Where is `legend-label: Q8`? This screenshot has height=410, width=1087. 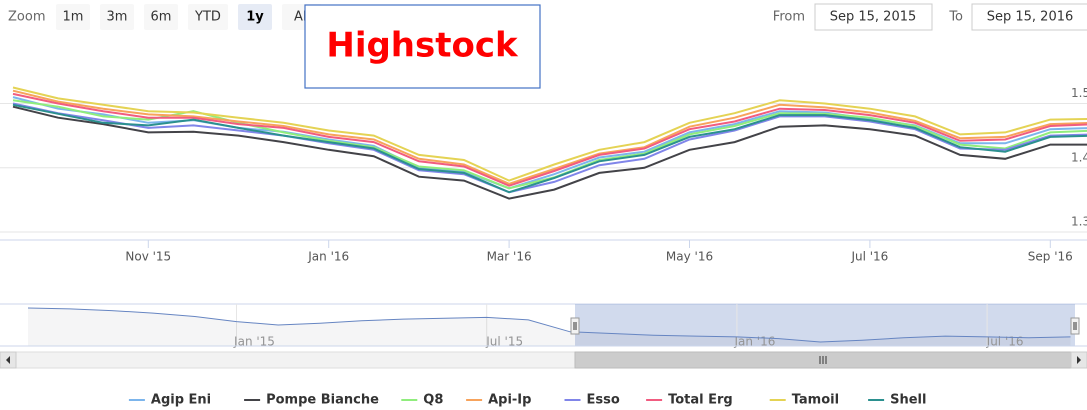
legend-label: Q8 is located at coordinates (433, 400).